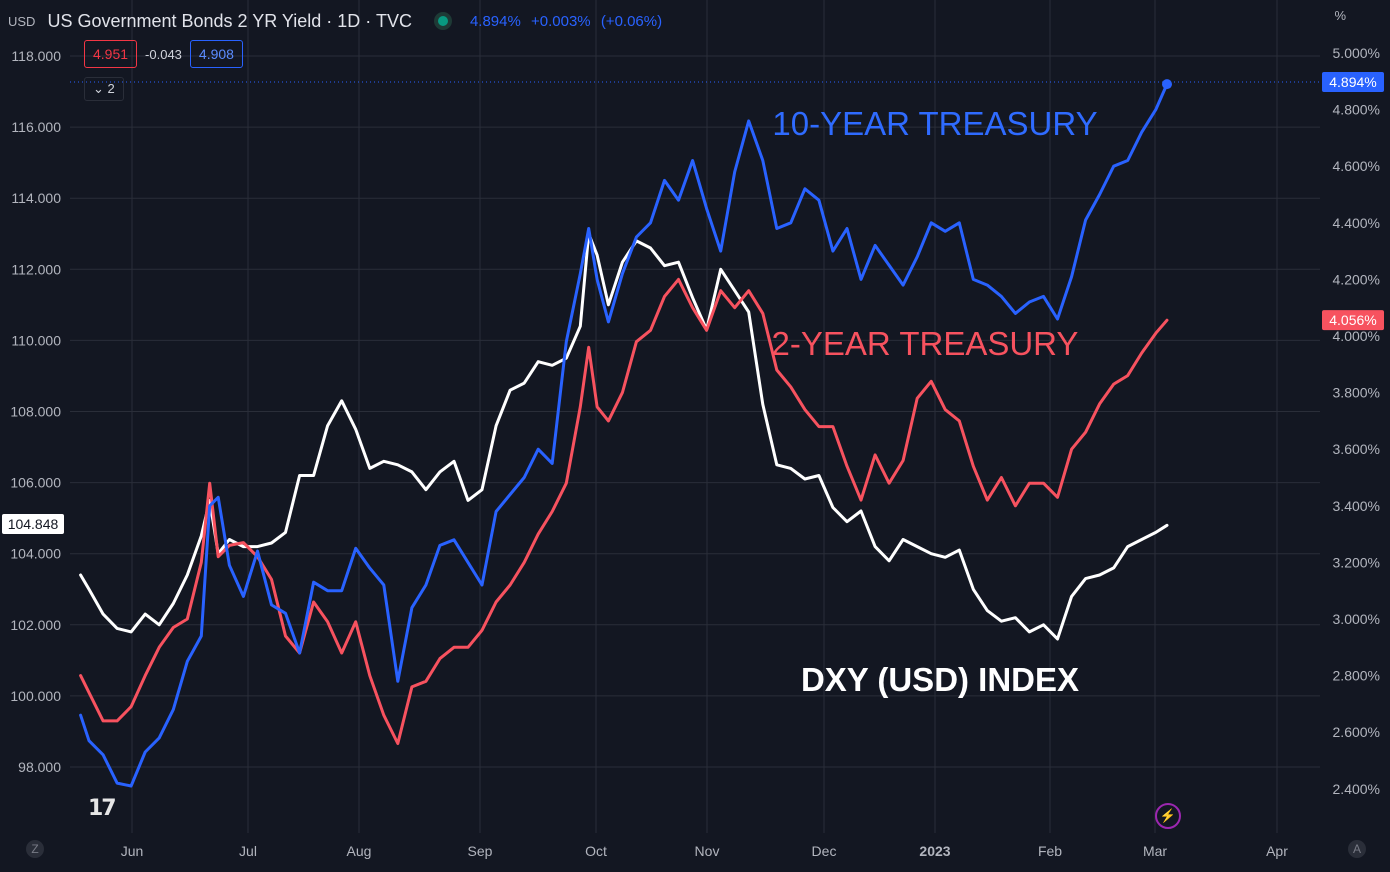 Image resolution: width=1390 pixels, height=872 pixels. What do you see at coordinates (1155, 851) in the screenshot?
I see `x-tick-label: Mar` at bounding box center [1155, 851].